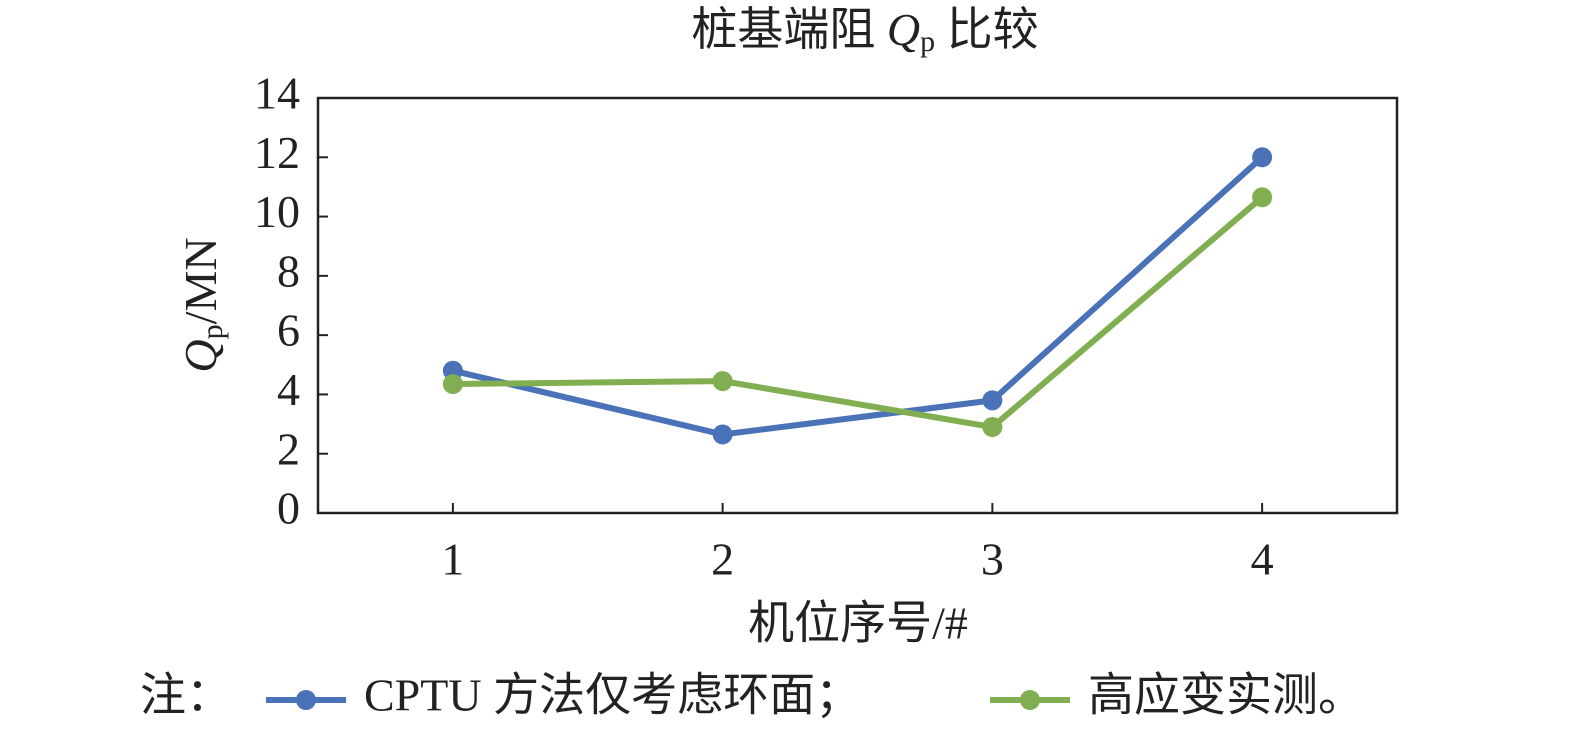 The image size is (1575, 737). Describe the element at coordinates (212, 331) in the screenshot. I see `y-axis-label-part: p` at that location.